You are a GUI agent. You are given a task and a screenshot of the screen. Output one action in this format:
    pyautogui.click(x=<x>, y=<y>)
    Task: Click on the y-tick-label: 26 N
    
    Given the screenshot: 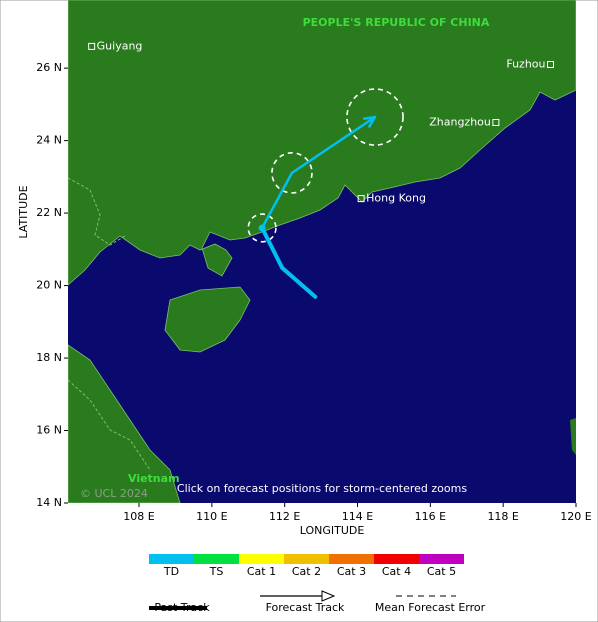 What is the action you would take?
    pyautogui.click(x=49, y=67)
    